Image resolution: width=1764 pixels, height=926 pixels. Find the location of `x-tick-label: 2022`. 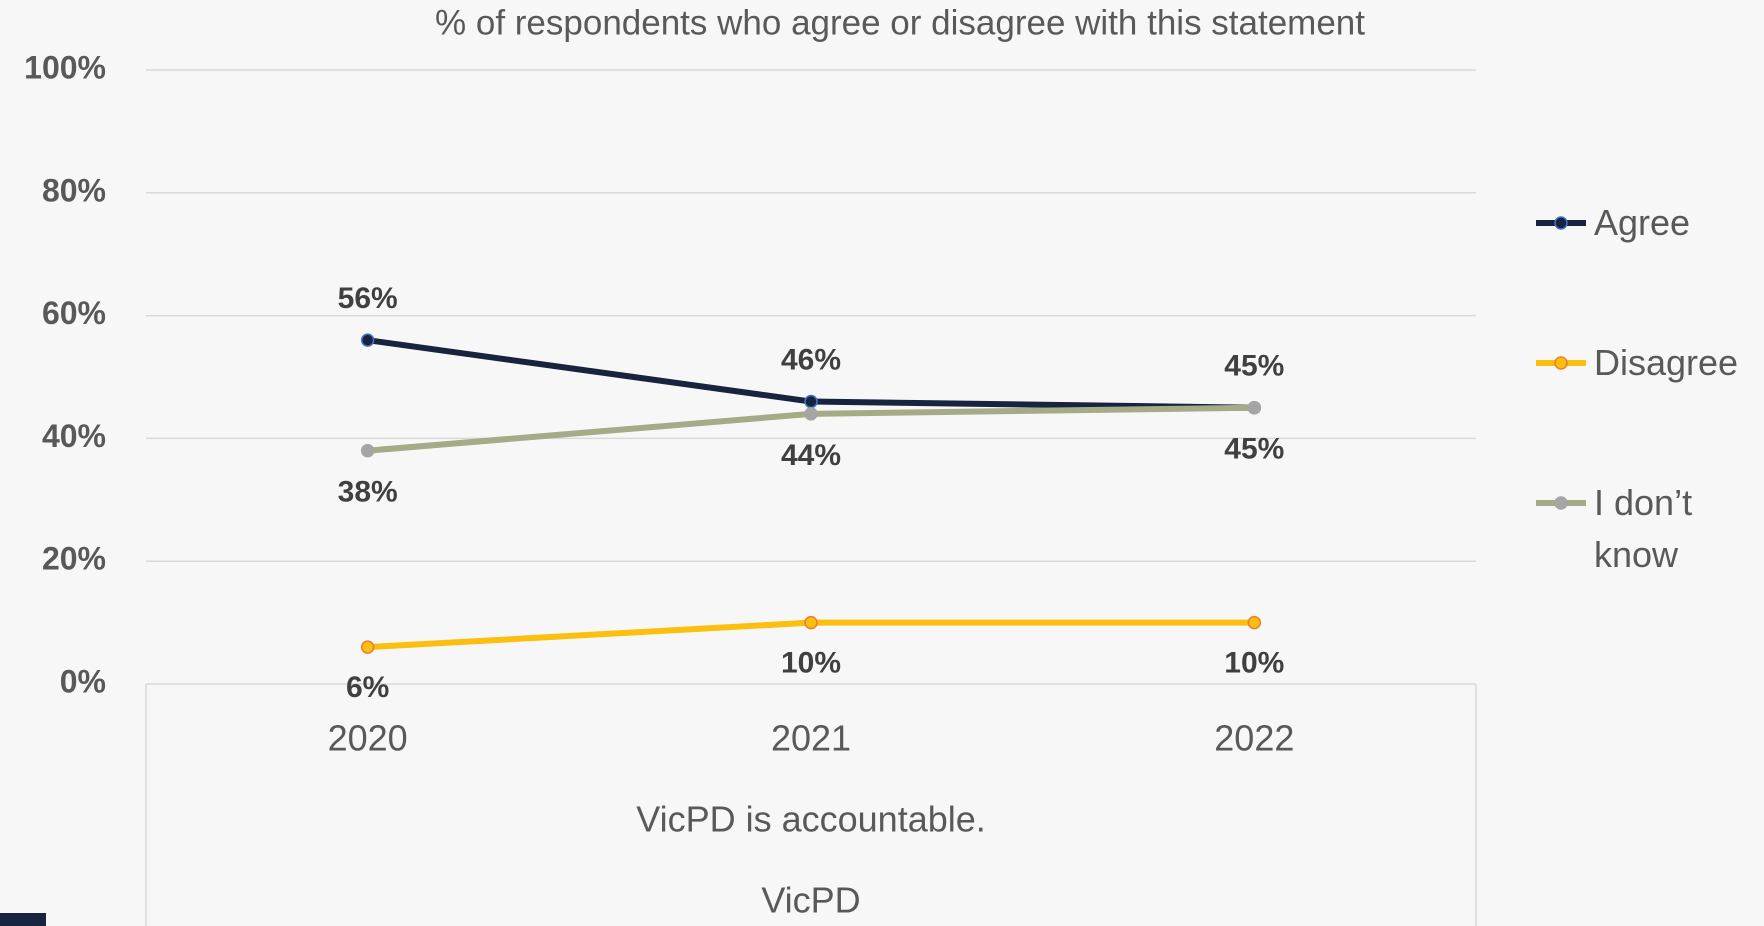

x-tick-label: 2022 is located at coordinates (1254, 738).